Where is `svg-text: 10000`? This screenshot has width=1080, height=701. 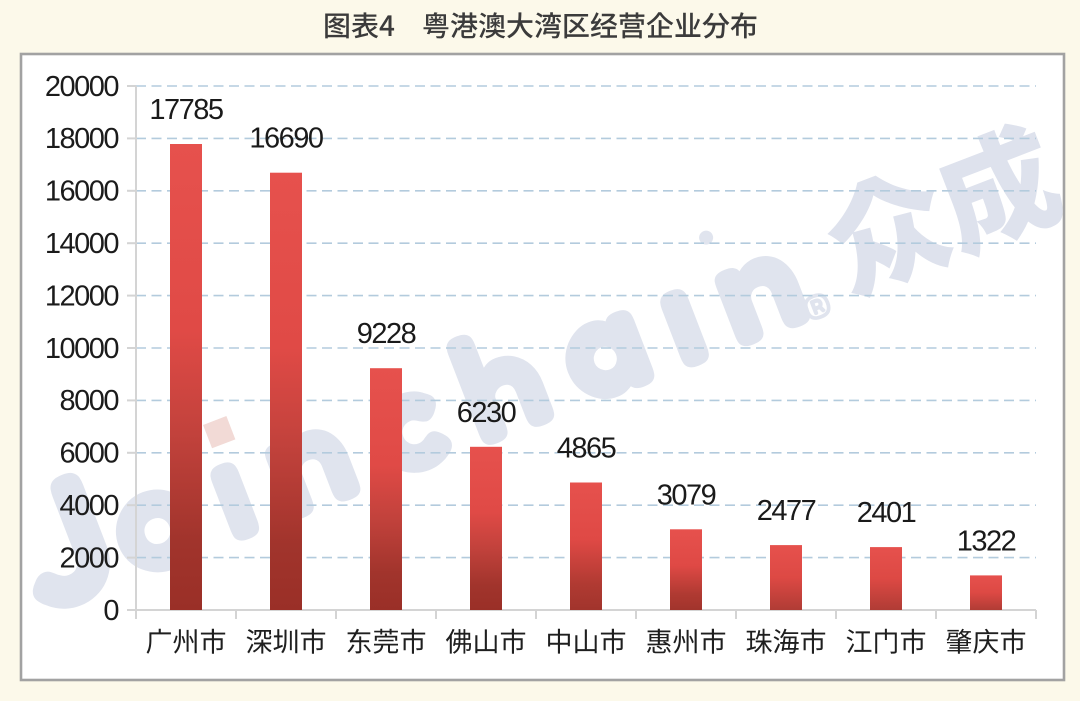
svg-text: 10000 is located at coordinates (82, 349).